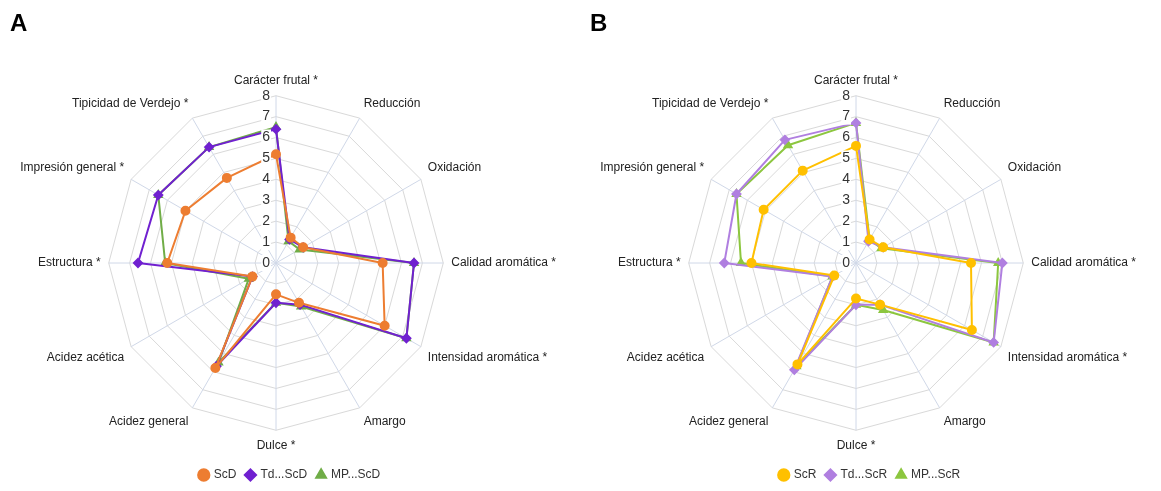 The height and width of the screenshot is (491, 1161). Describe the element at coordinates (19, 23) in the screenshot. I see `chart-title: A` at that location.